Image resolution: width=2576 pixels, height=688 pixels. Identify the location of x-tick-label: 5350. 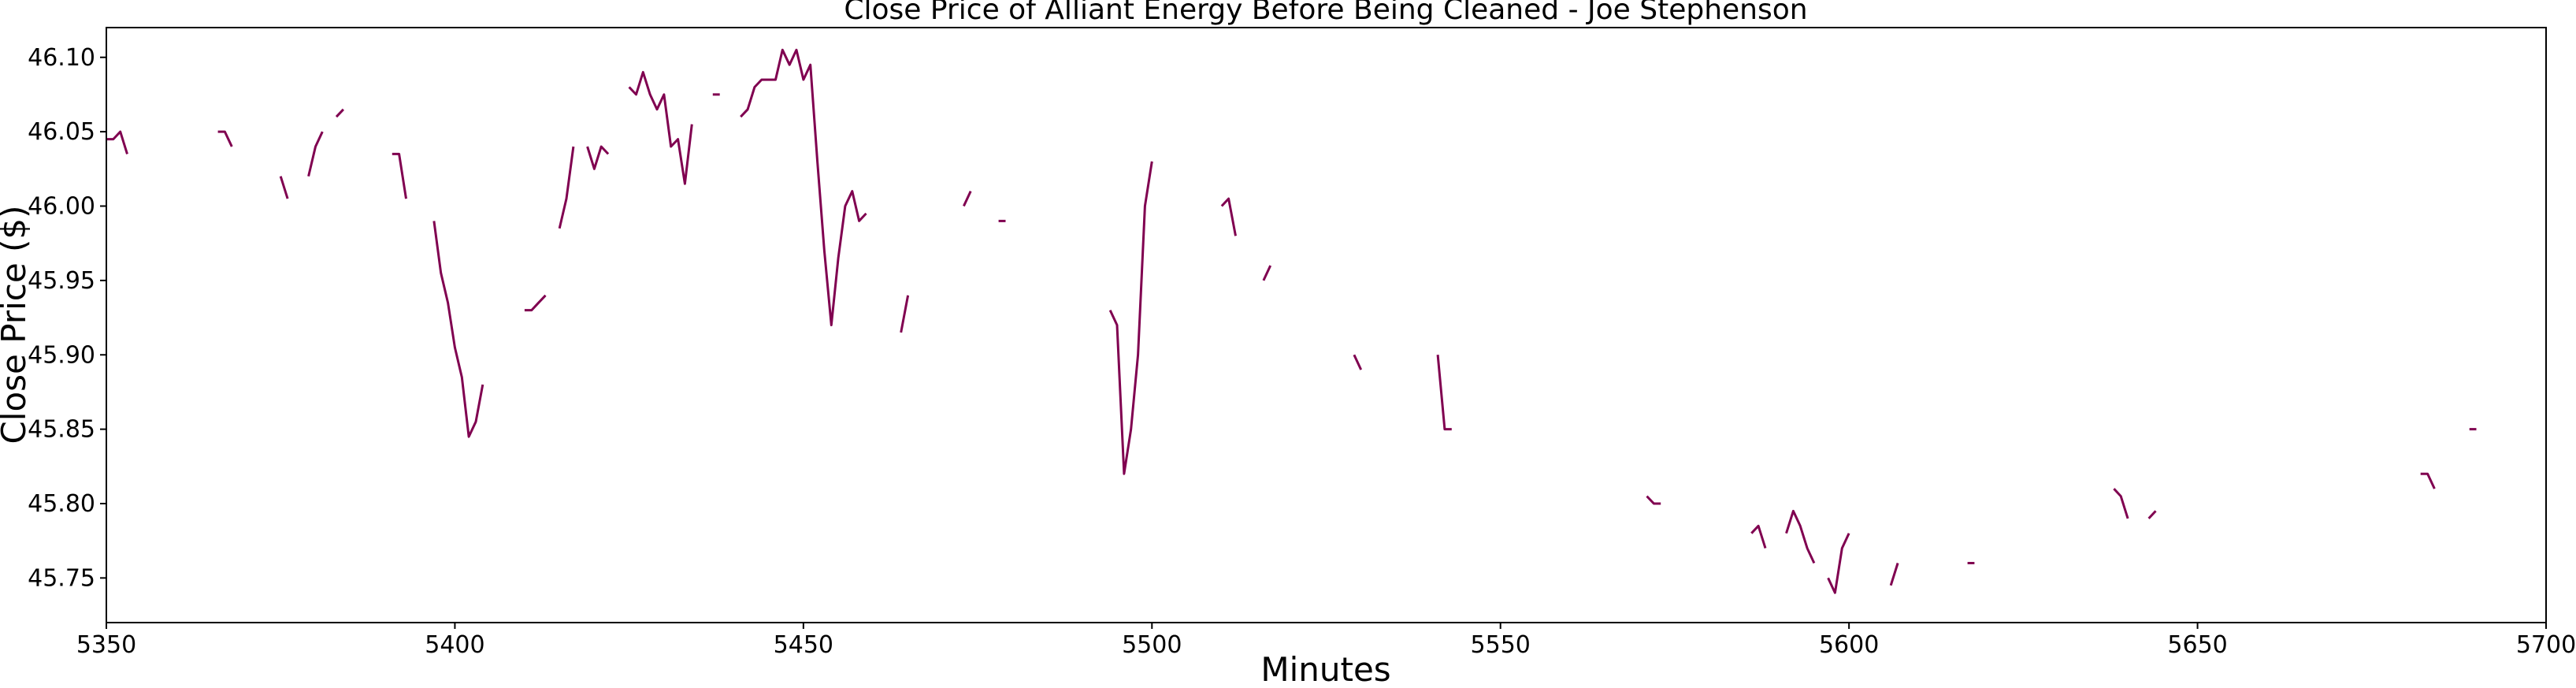
(106, 645).